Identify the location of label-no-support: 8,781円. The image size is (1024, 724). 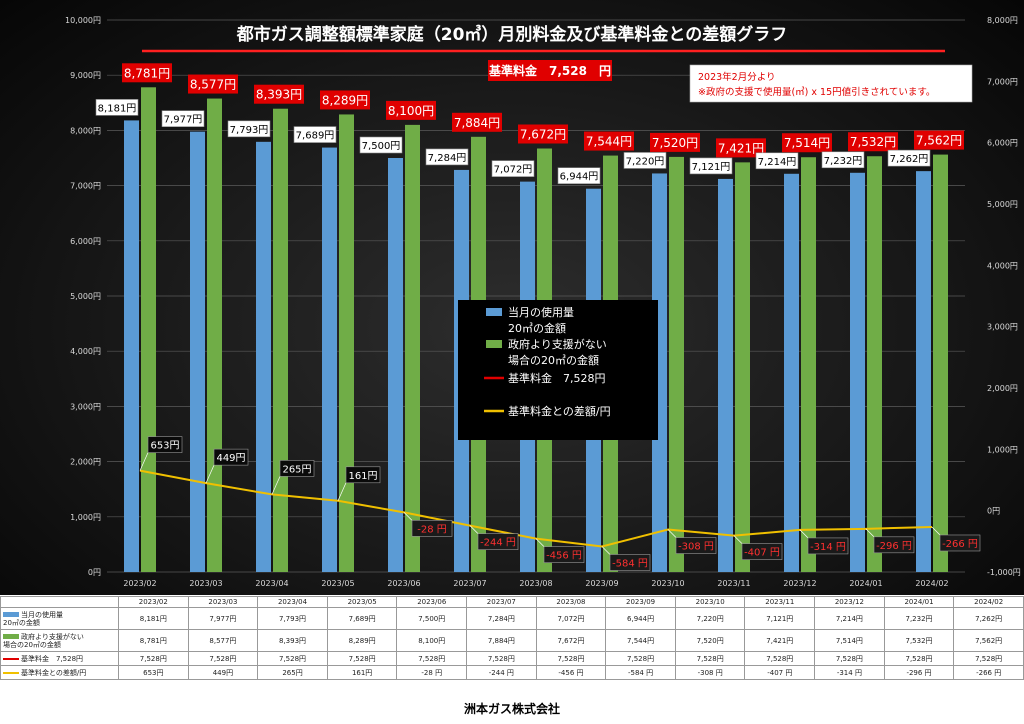
(147, 73).